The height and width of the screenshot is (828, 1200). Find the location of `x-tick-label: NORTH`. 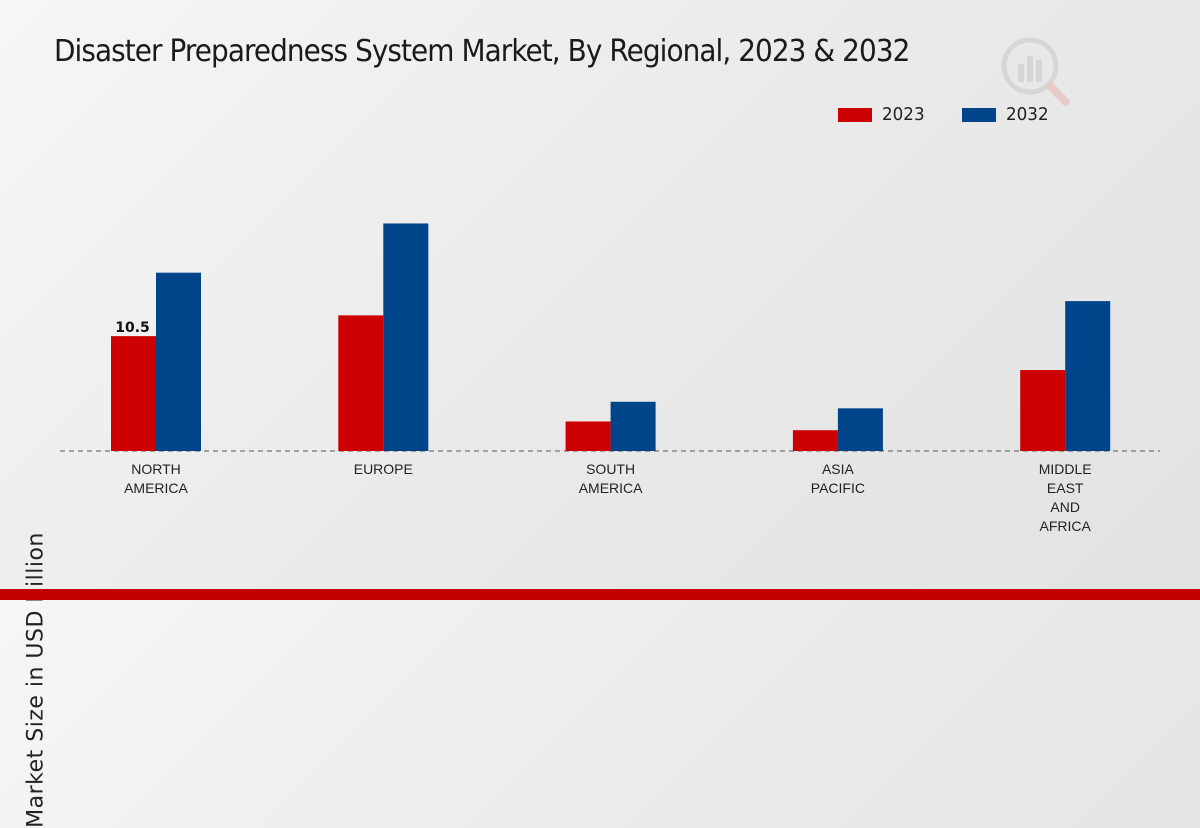

x-tick-label: NORTH is located at coordinates (156, 469).